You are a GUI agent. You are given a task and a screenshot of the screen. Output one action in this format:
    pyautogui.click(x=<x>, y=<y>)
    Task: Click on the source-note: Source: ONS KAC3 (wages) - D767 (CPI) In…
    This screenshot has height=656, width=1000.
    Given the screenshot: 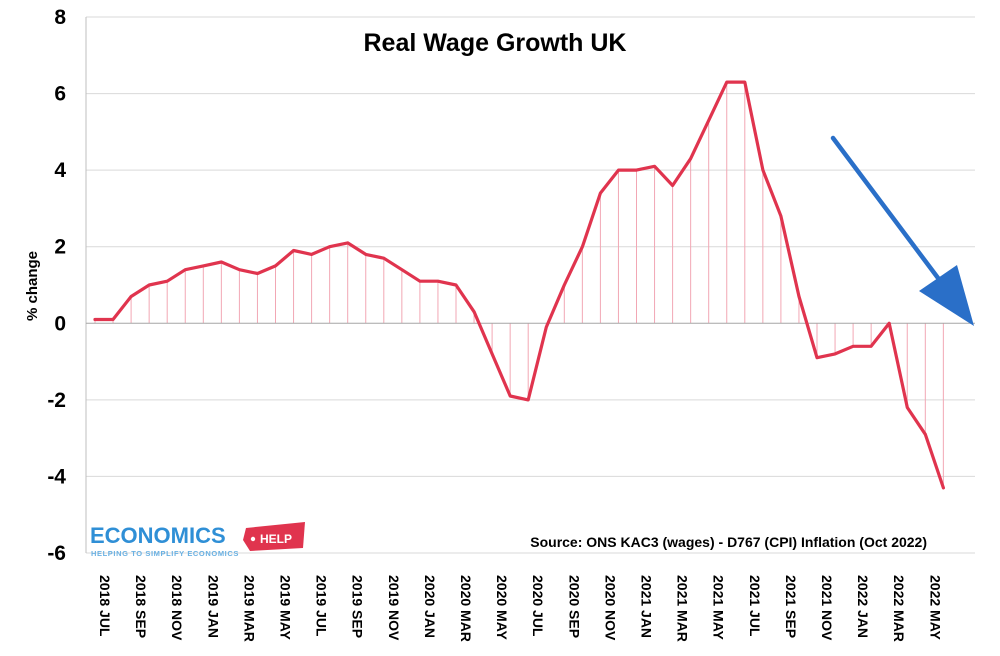 What is the action you would take?
    pyautogui.click(x=728, y=542)
    